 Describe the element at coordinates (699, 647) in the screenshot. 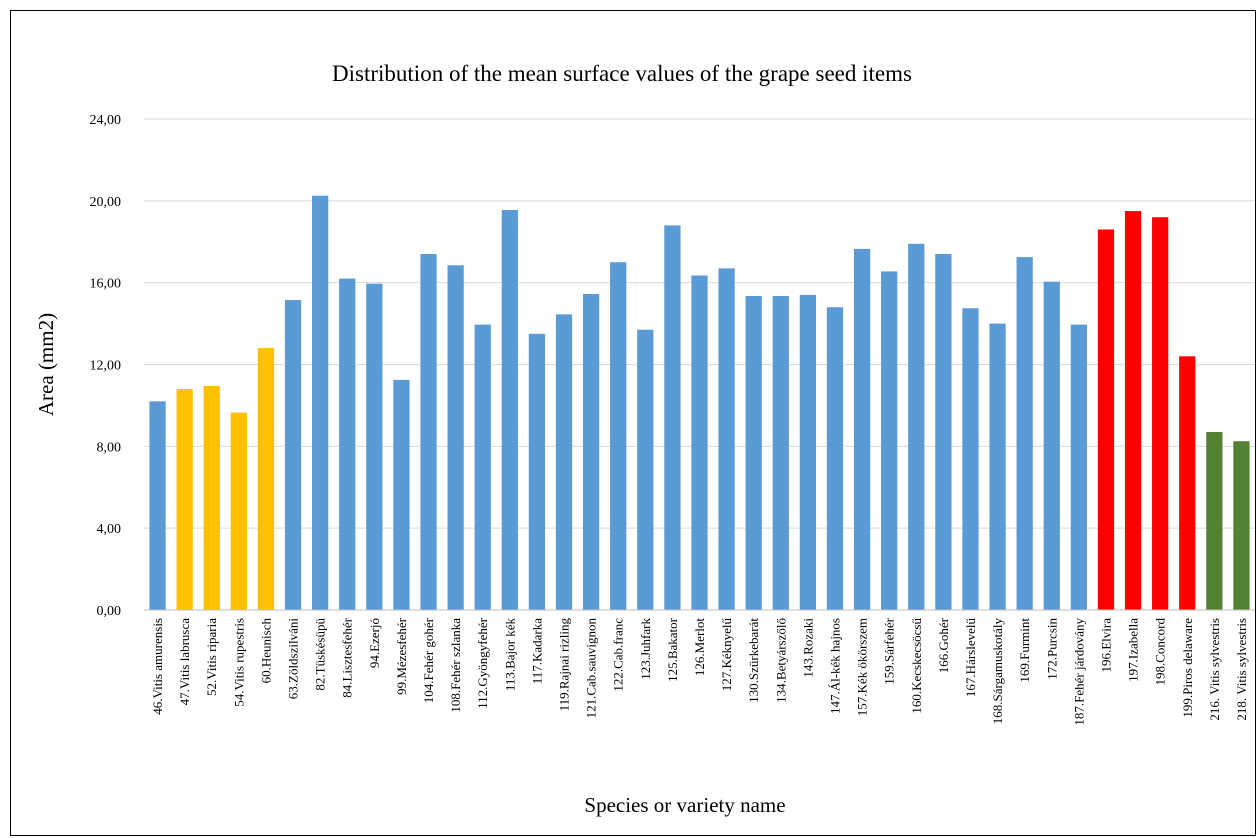

I see `x-tick-label: 126.Merlot` at that location.